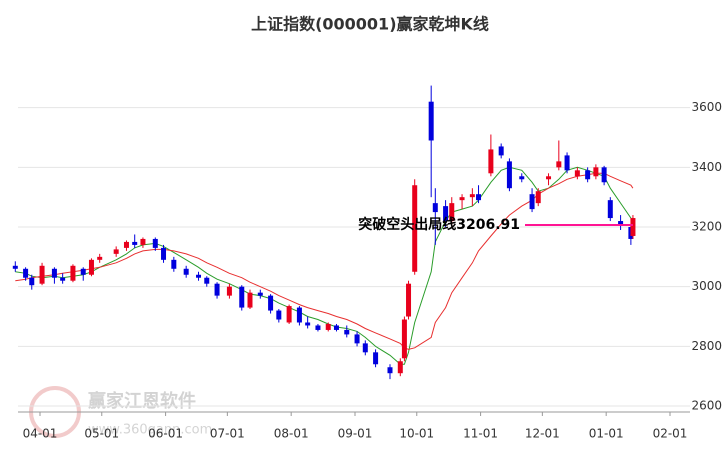 The image size is (726, 450). Describe the element at coordinates (101, 434) in the screenshot. I see `x-tick-label: 05-01` at that location.